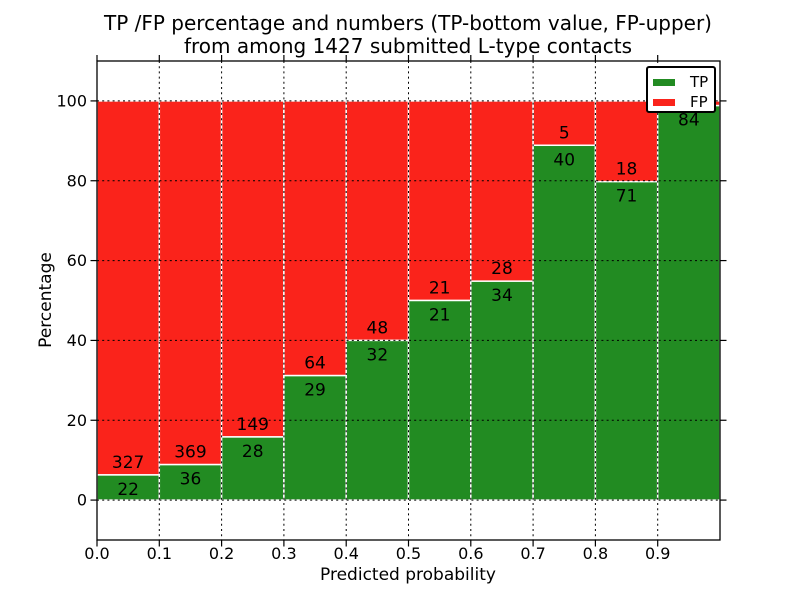 The image size is (800, 600). What do you see at coordinates (657, 553) in the screenshot?
I see `x-tick-label: 0.9` at bounding box center [657, 553].